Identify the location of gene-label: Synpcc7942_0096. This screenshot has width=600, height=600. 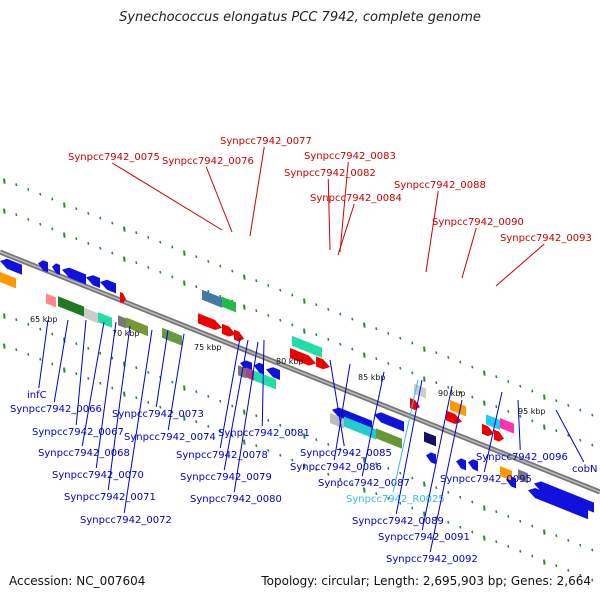
(522, 457).